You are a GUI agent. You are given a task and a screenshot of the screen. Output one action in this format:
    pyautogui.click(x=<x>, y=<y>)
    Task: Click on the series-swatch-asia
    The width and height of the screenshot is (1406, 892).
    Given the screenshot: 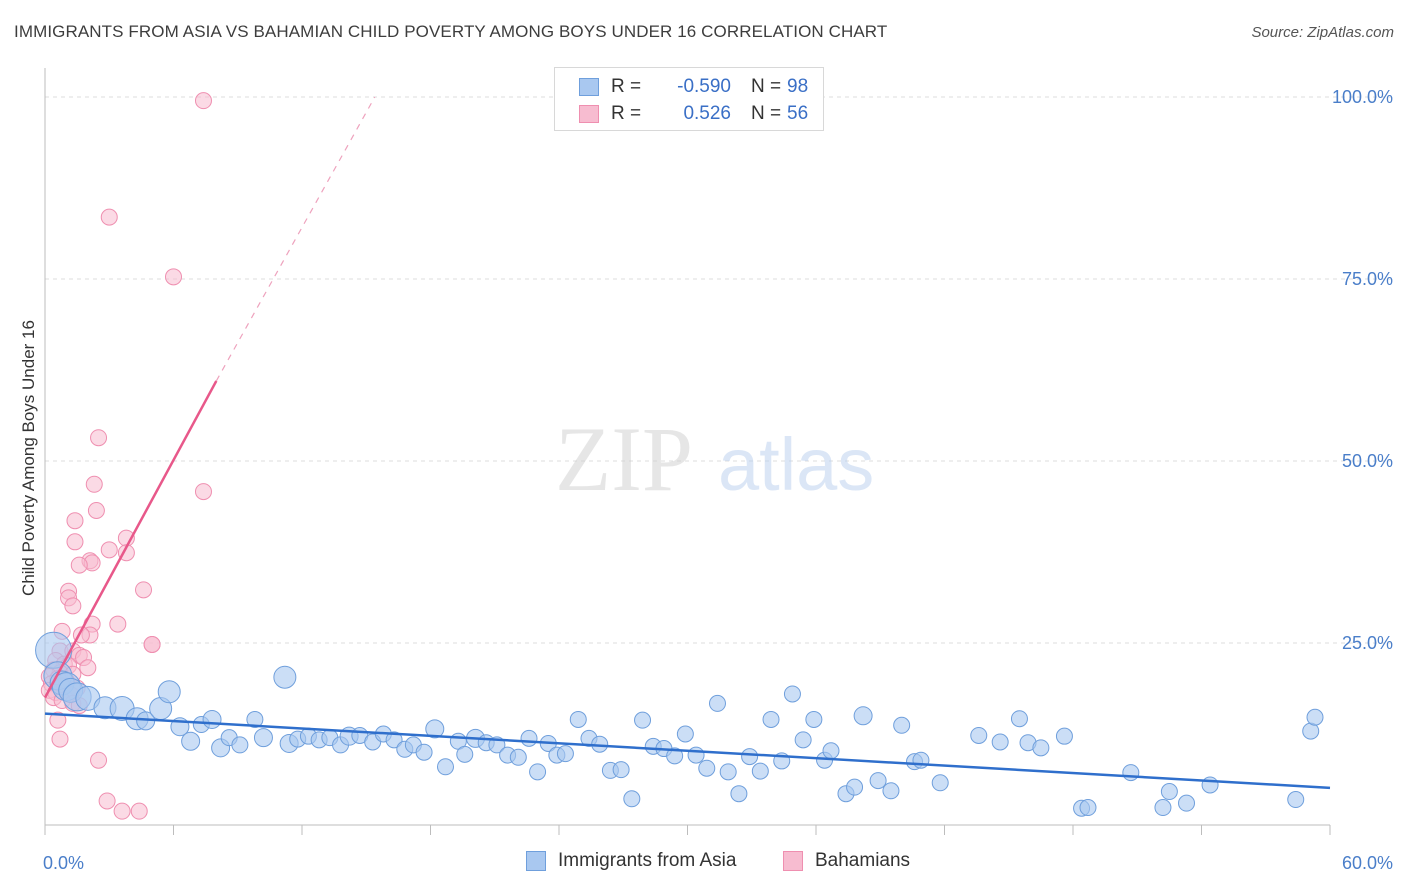 What is the action you would take?
    pyautogui.click(x=536, y=861)
    